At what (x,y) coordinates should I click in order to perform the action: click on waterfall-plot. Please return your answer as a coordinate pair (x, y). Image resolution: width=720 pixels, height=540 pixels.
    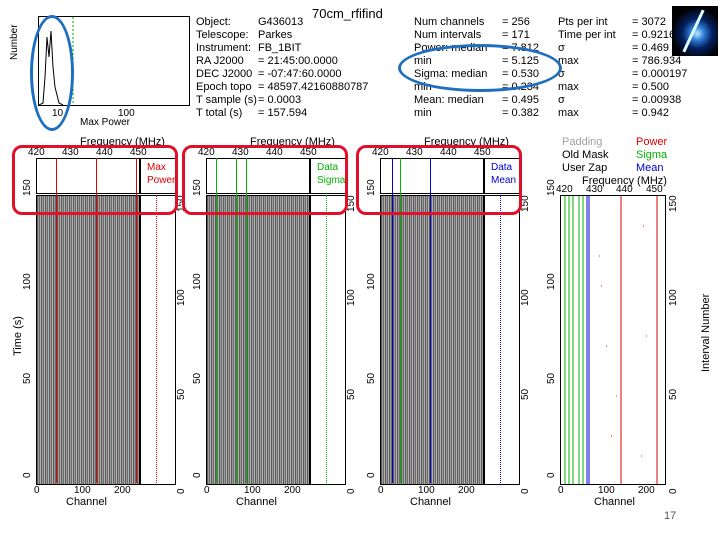
    Looking at the image, I should click on (88, 340).